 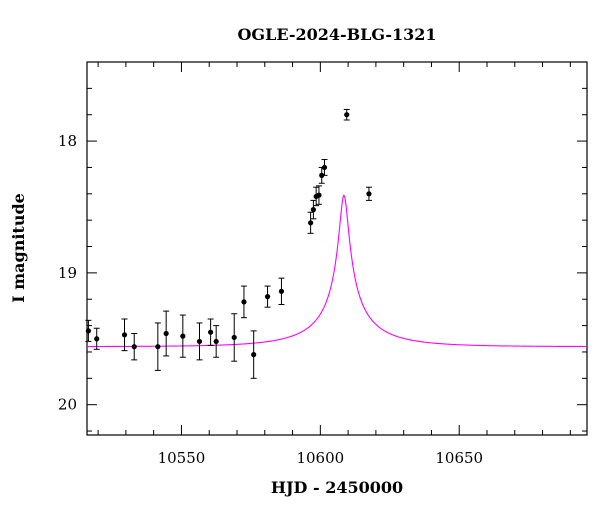 I want to click on x-axis-title: HJD - 2450000, so click(x=337, y=487).